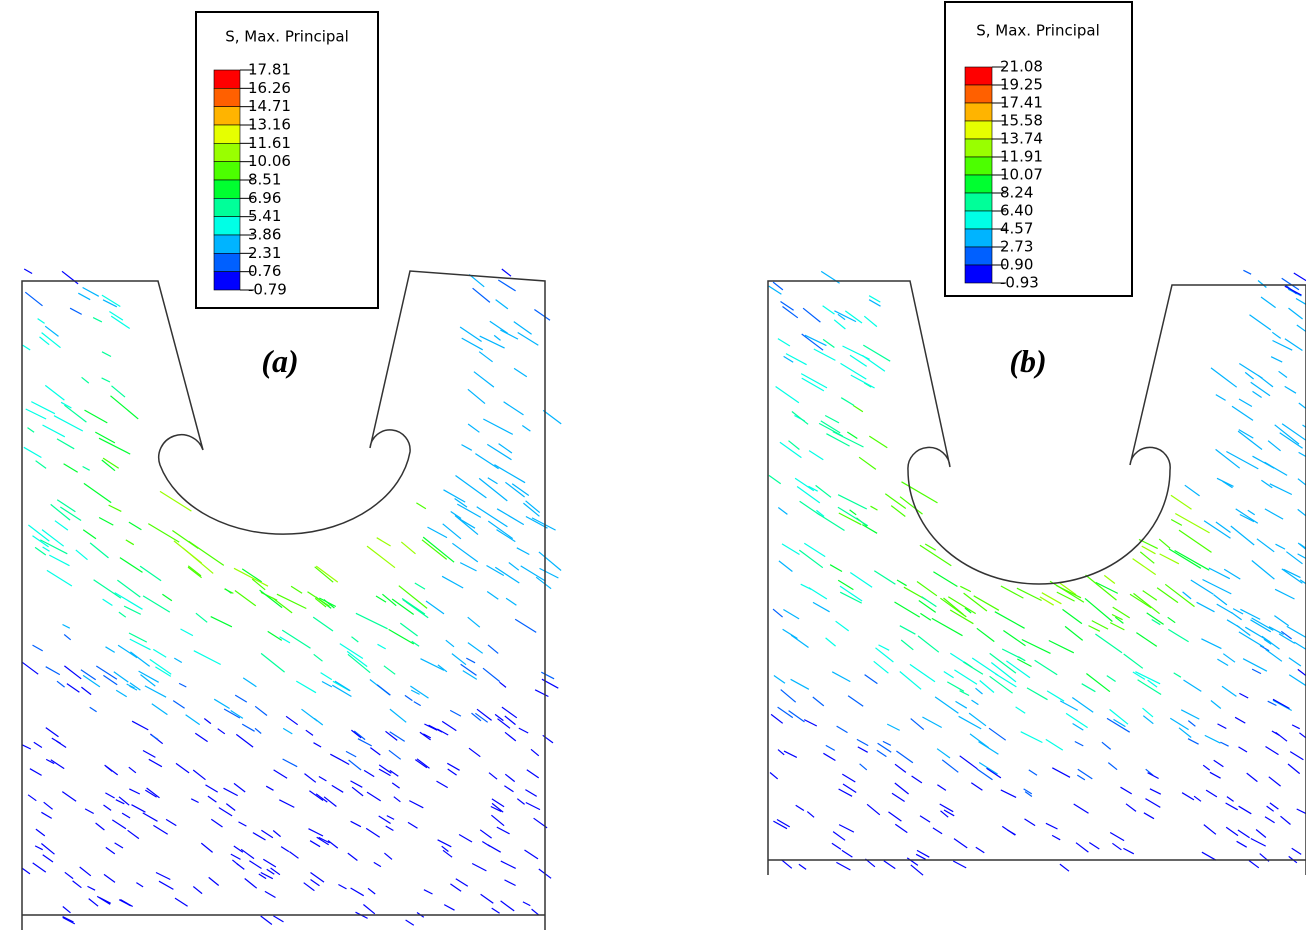 The height and width of the screenshot is (930, 1306). I want to click on legend-label: 17.41, so click(1021, 103).